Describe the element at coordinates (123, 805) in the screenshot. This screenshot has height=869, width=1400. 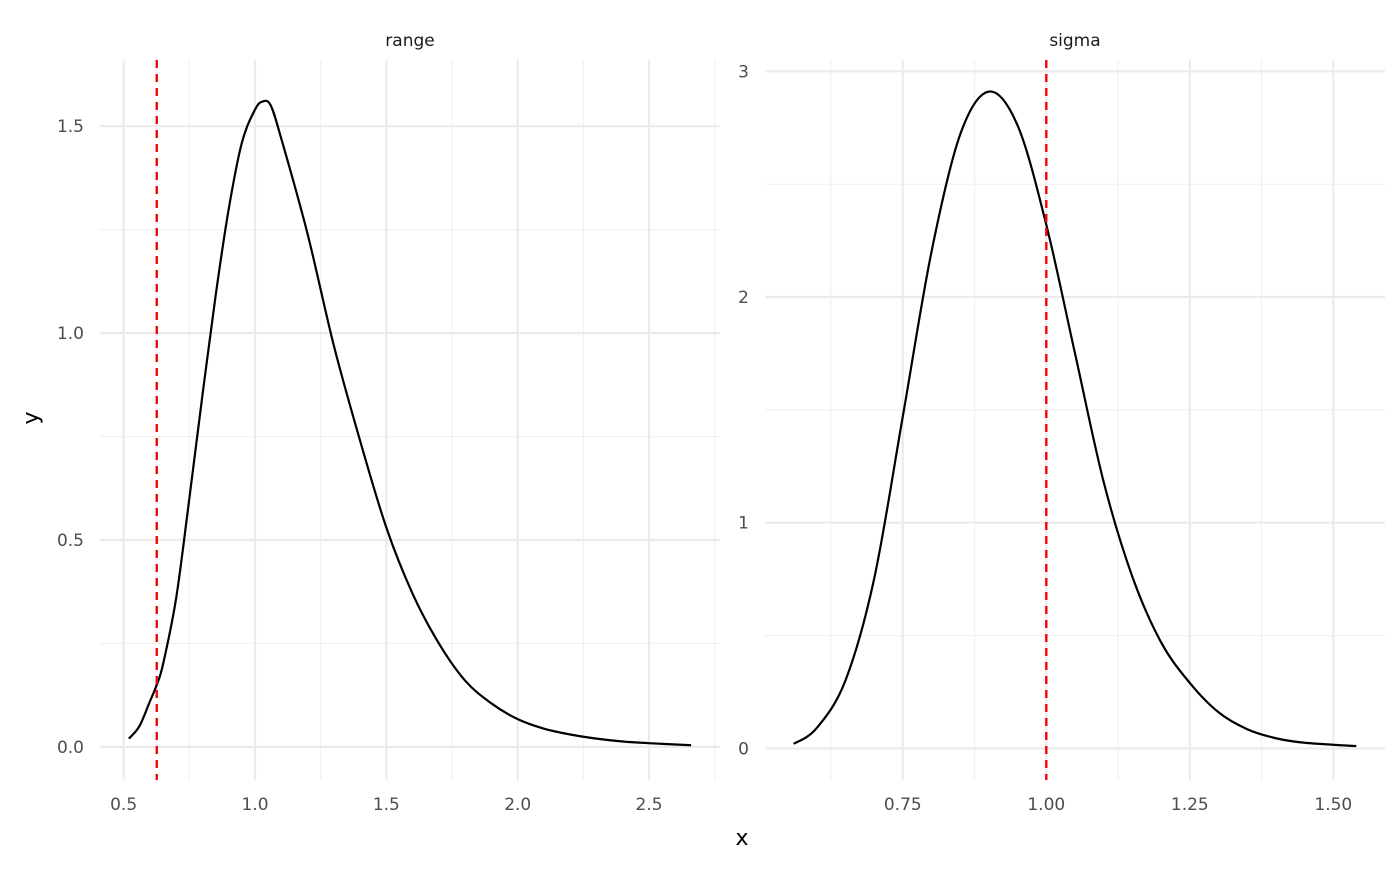
I see `x-tick-label: 0.5` at that location.